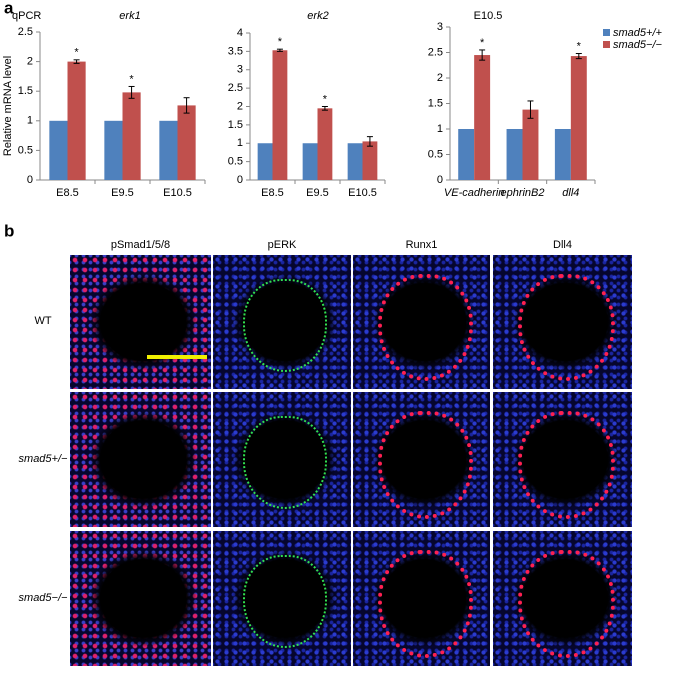 The width and height of the screenshot is (685, 674). What do you see at coordinates (26, 16) in the screenshot?
I see `annotation: qPCR` at bounding box center [26, 16].